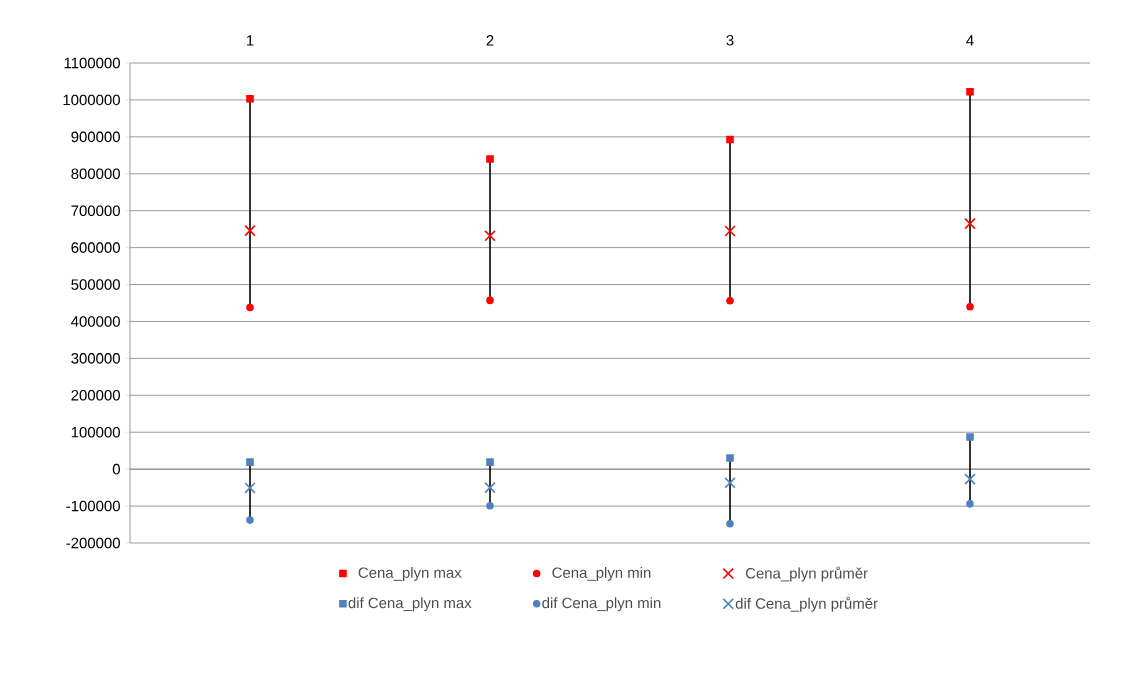 The width and height of the screenshot is (1121, 675). What do you see at coordinates (806, 574) in the screenshot?
I see `legend-label: Cena_plyn průměr` at bounding box center [806, 574].